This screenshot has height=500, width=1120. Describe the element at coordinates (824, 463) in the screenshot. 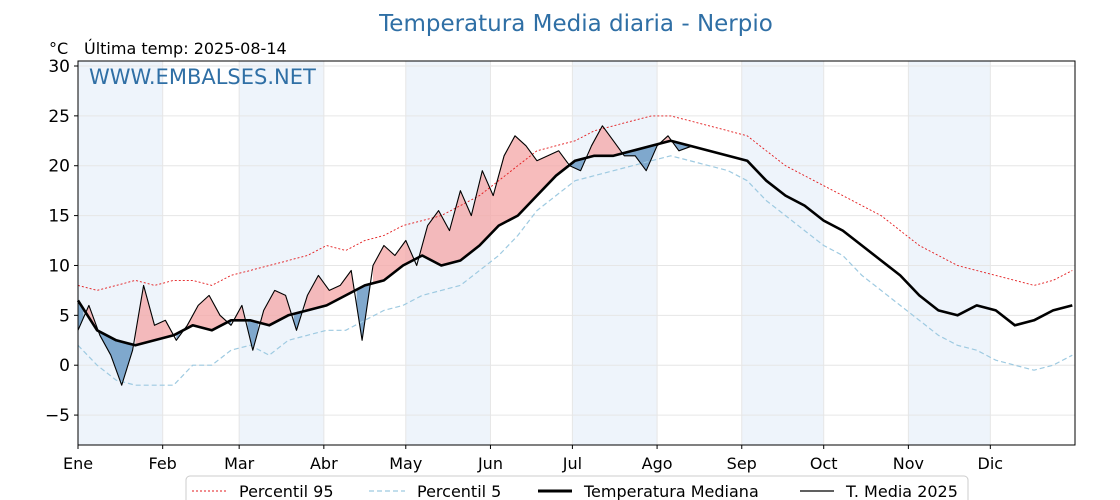

I see `x-tick-label: Oct` at that location.